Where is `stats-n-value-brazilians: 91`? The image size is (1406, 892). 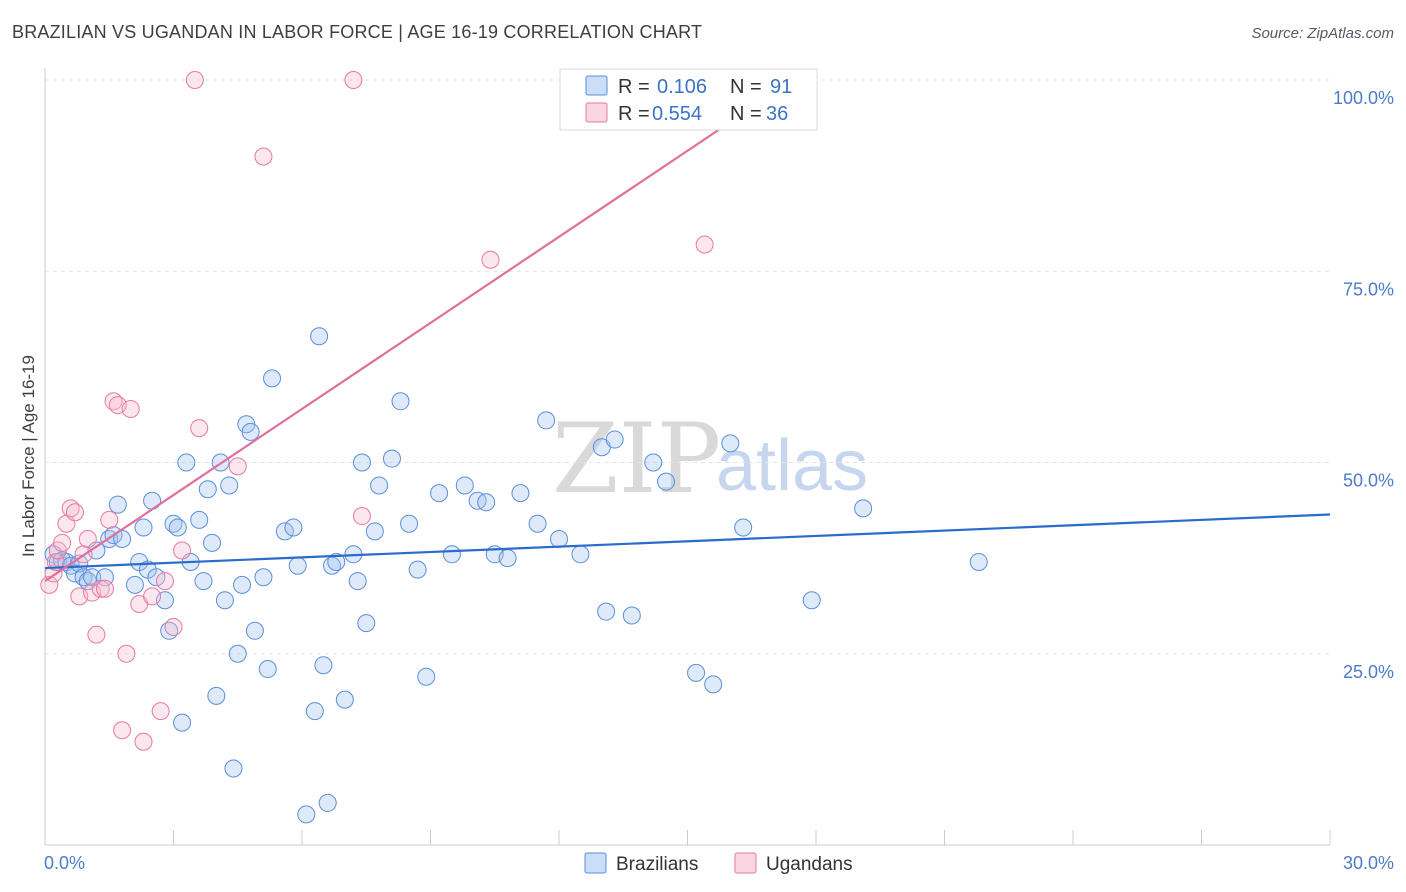 stats-n-value-brazilians: 91 is located at coordinates (781, 87).